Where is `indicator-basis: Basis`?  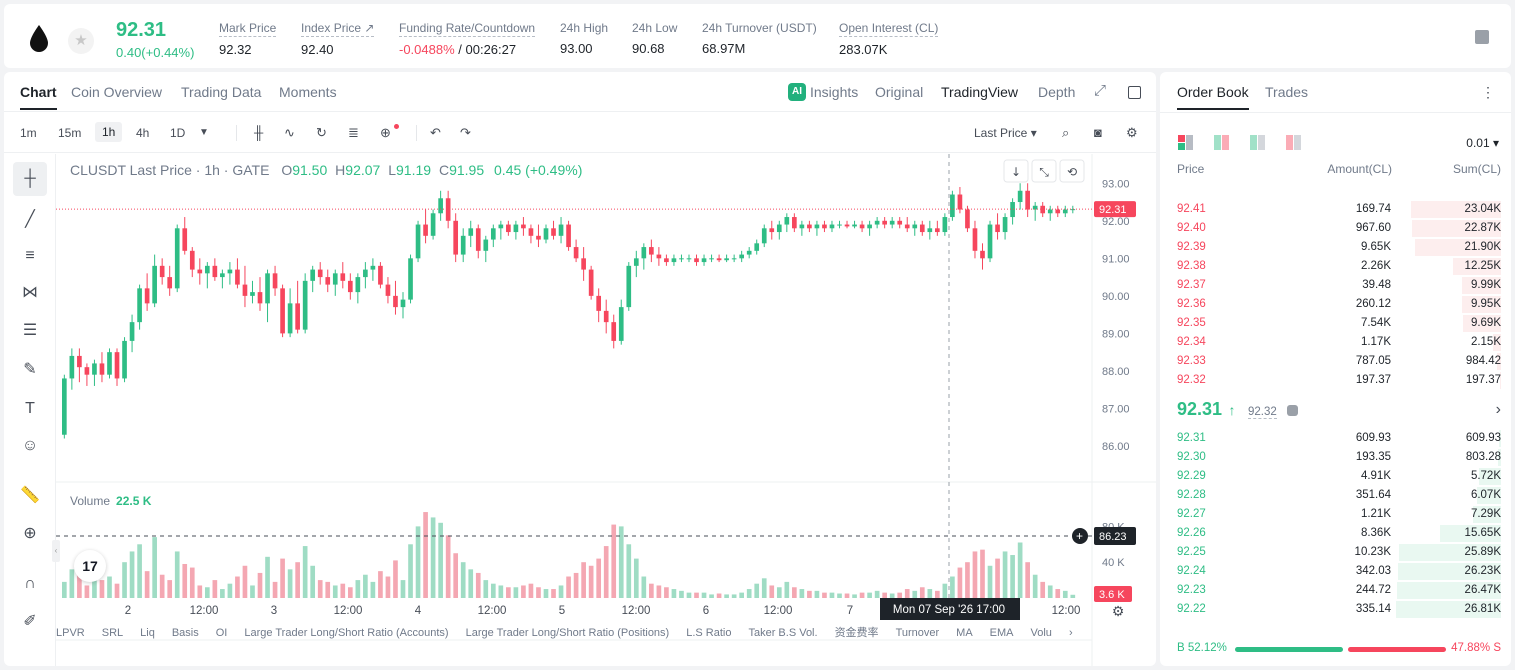
indicator-basis: Basis is located at coordinates (185, 633).